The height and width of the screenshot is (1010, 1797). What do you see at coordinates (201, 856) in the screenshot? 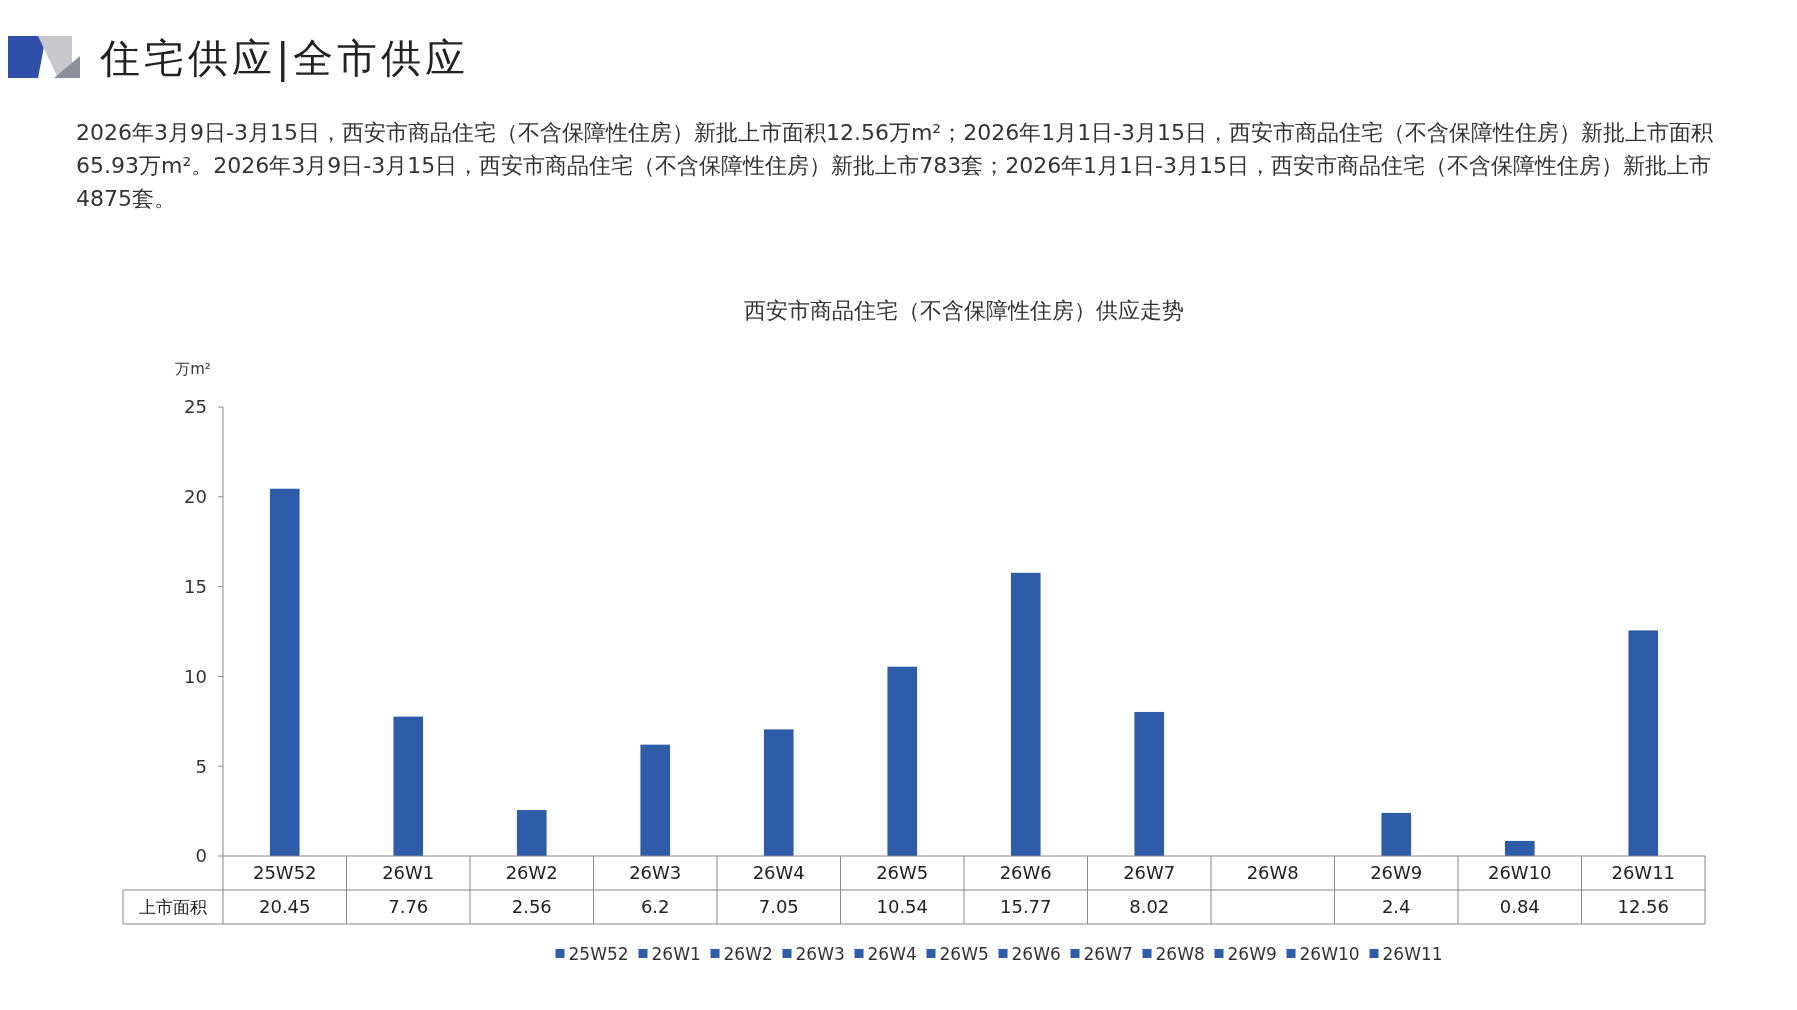
I see `y-tick-label: 0` at bounding box center [201, 856].